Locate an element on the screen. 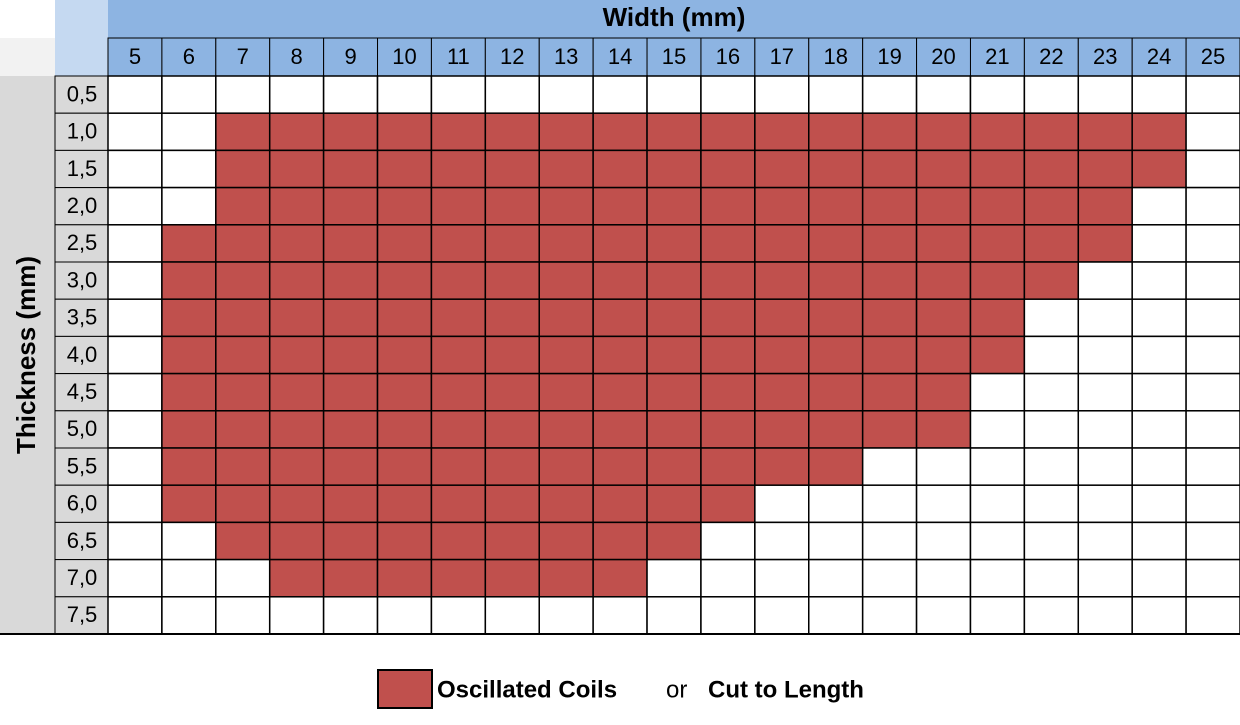 The image size is (1240, 725). column-label: 23 is located at coordinates (1105, 56).